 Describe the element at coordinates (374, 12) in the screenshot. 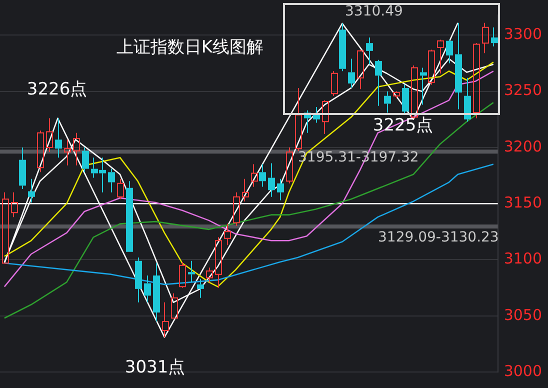

I see `annotation: 3310.49` at that location.